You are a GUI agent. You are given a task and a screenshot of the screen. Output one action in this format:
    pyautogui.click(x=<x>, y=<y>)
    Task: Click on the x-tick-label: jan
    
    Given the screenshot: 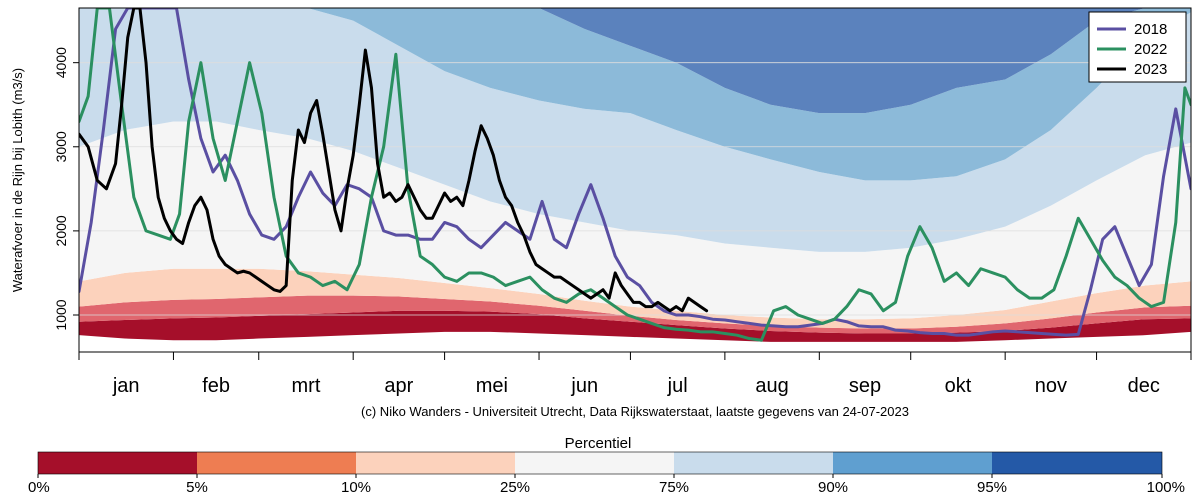 What is the action you would take?
    pyautogui.click(x=126, y=386)
    